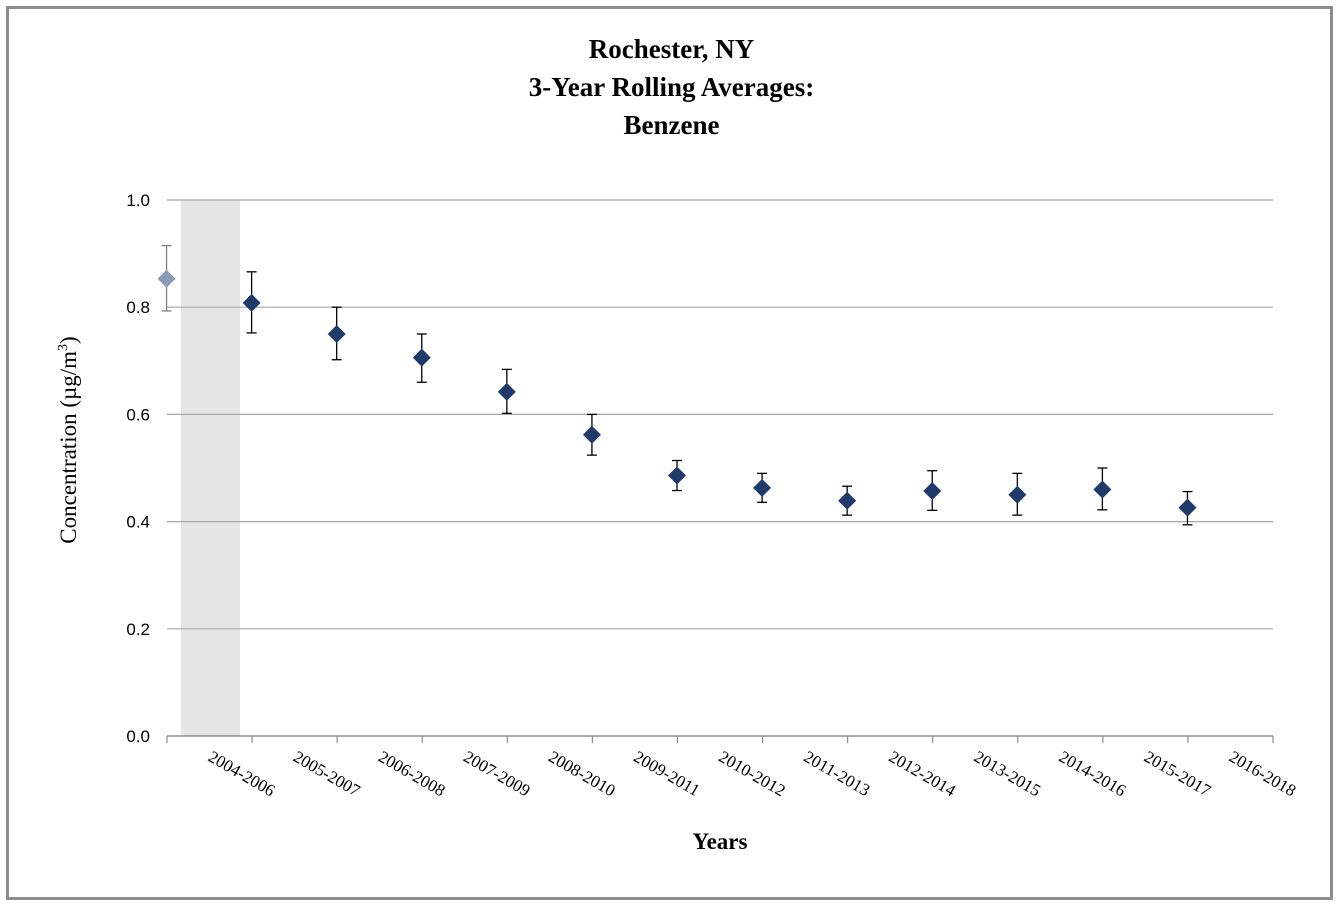 The image size is (1343, 908). Describe the element at coordinates (1092, 773) in the screenshot. I see `x-tick-label: 2014-2016` at that location.